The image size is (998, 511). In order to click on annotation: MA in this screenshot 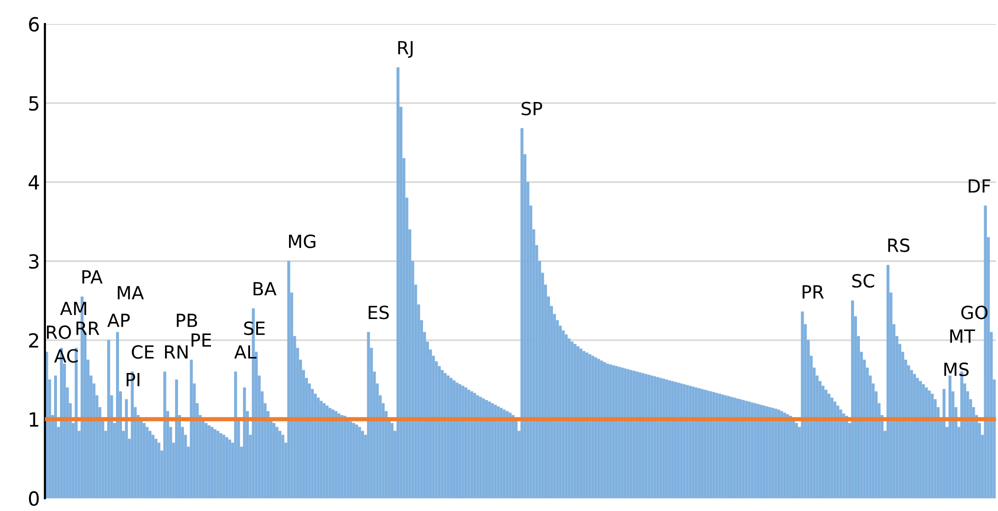, I will do `click(131, 293)`.